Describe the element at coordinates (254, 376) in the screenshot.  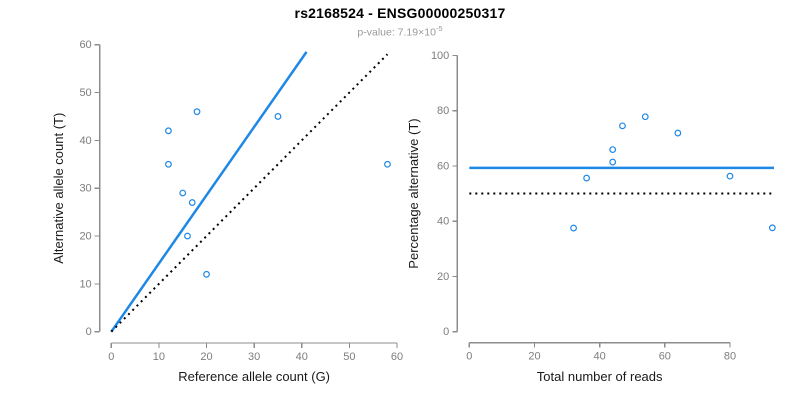
I see `x-axis-title: Reference allele count (G)` at that location.